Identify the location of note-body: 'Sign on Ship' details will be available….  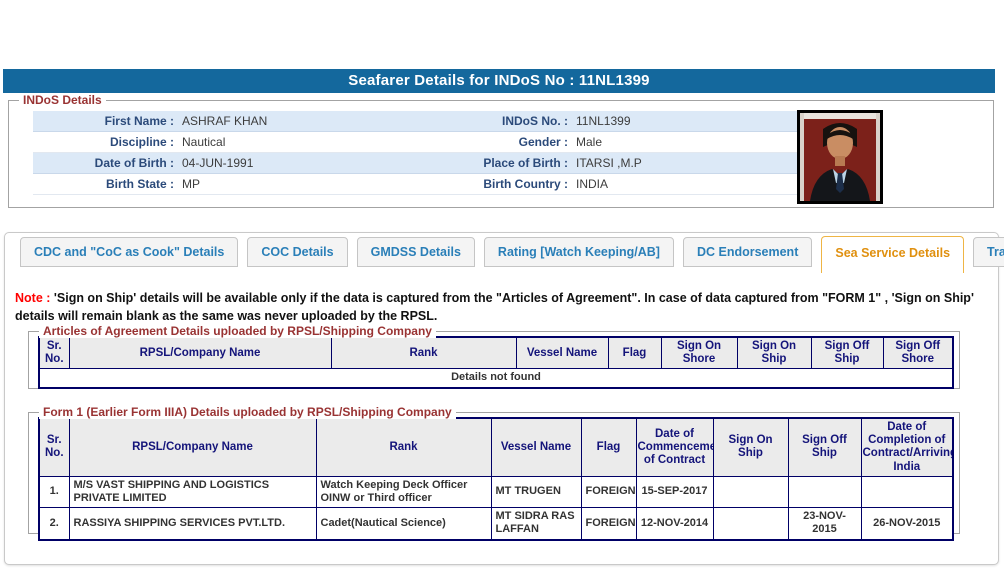
(494, 307).